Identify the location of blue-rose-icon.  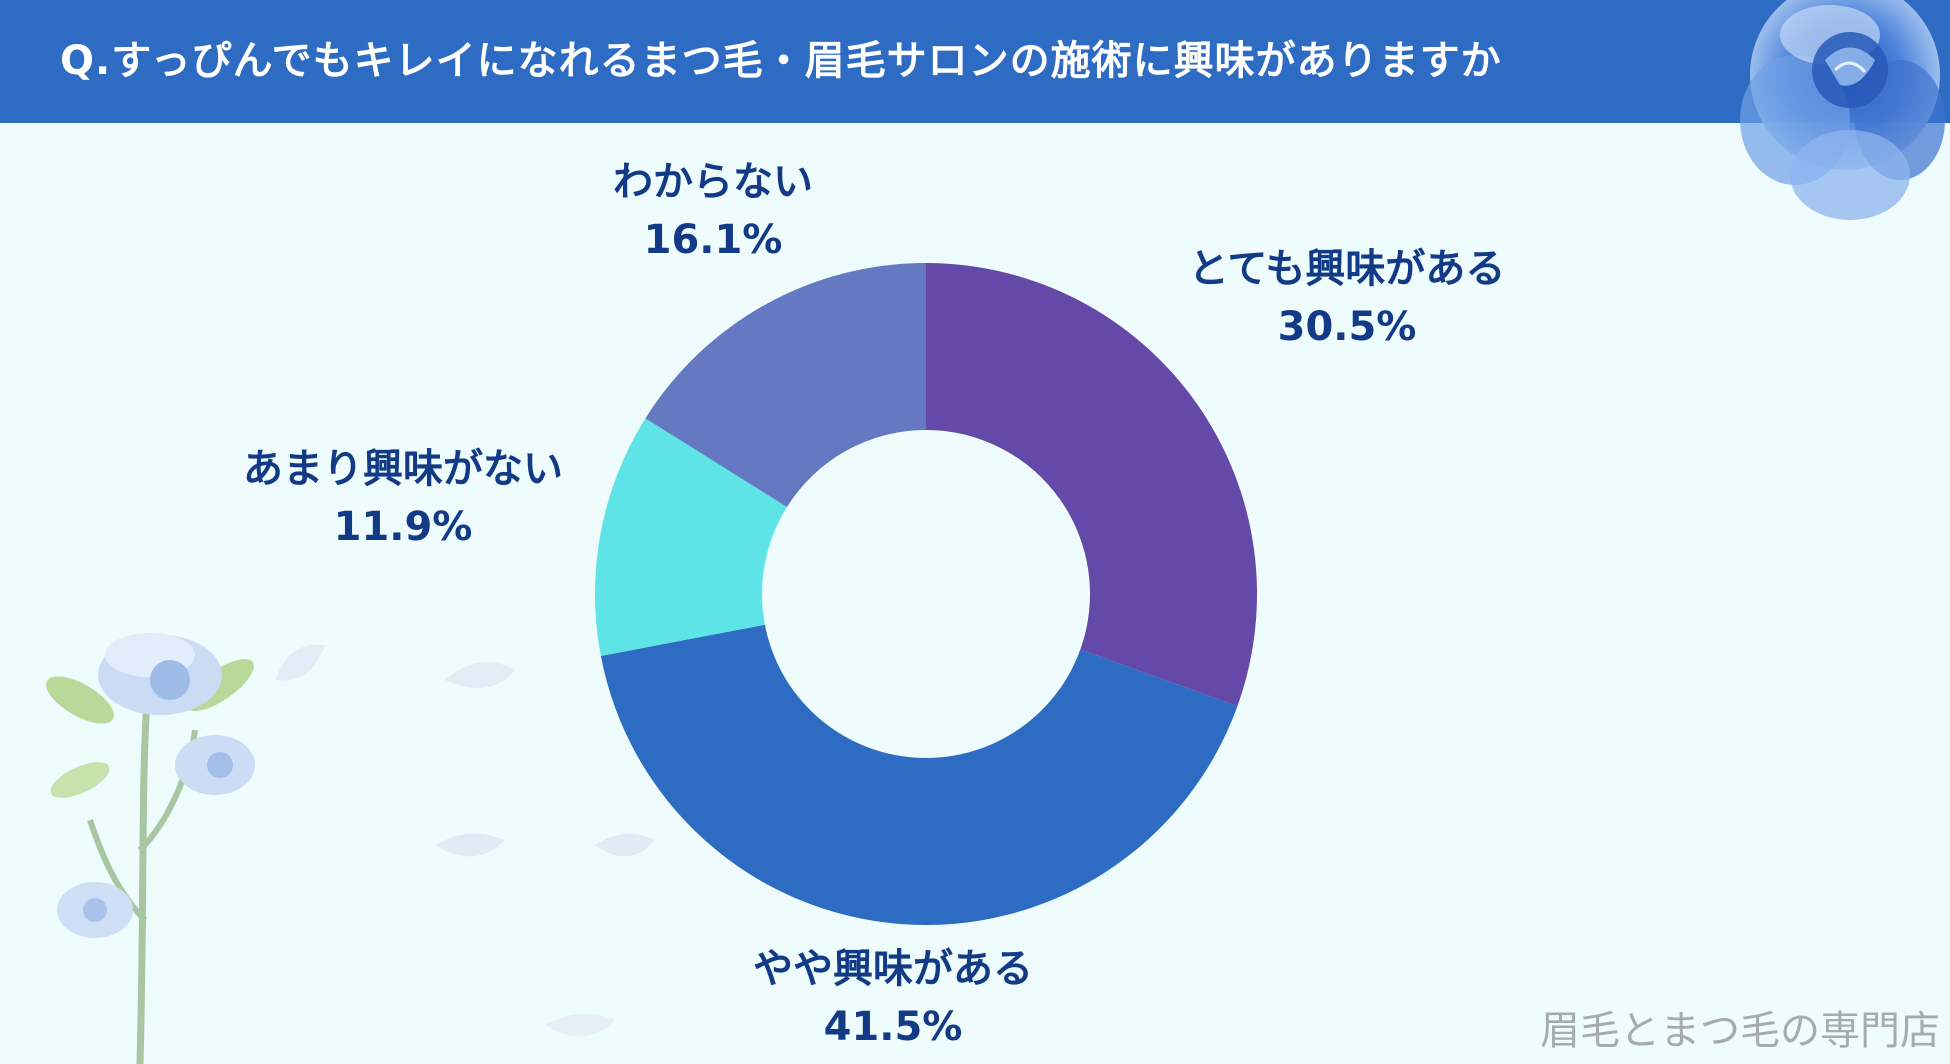
(1842, 110).